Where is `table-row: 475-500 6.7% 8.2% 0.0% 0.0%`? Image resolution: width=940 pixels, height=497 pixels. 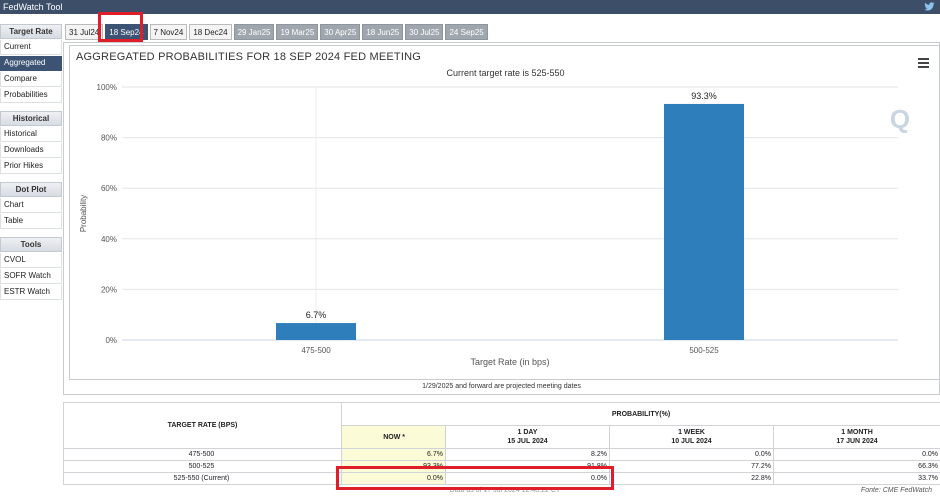
table-row: 475-500 6.7% 8.2% 0.0% 0.0% is located at coordinates (501, 454).